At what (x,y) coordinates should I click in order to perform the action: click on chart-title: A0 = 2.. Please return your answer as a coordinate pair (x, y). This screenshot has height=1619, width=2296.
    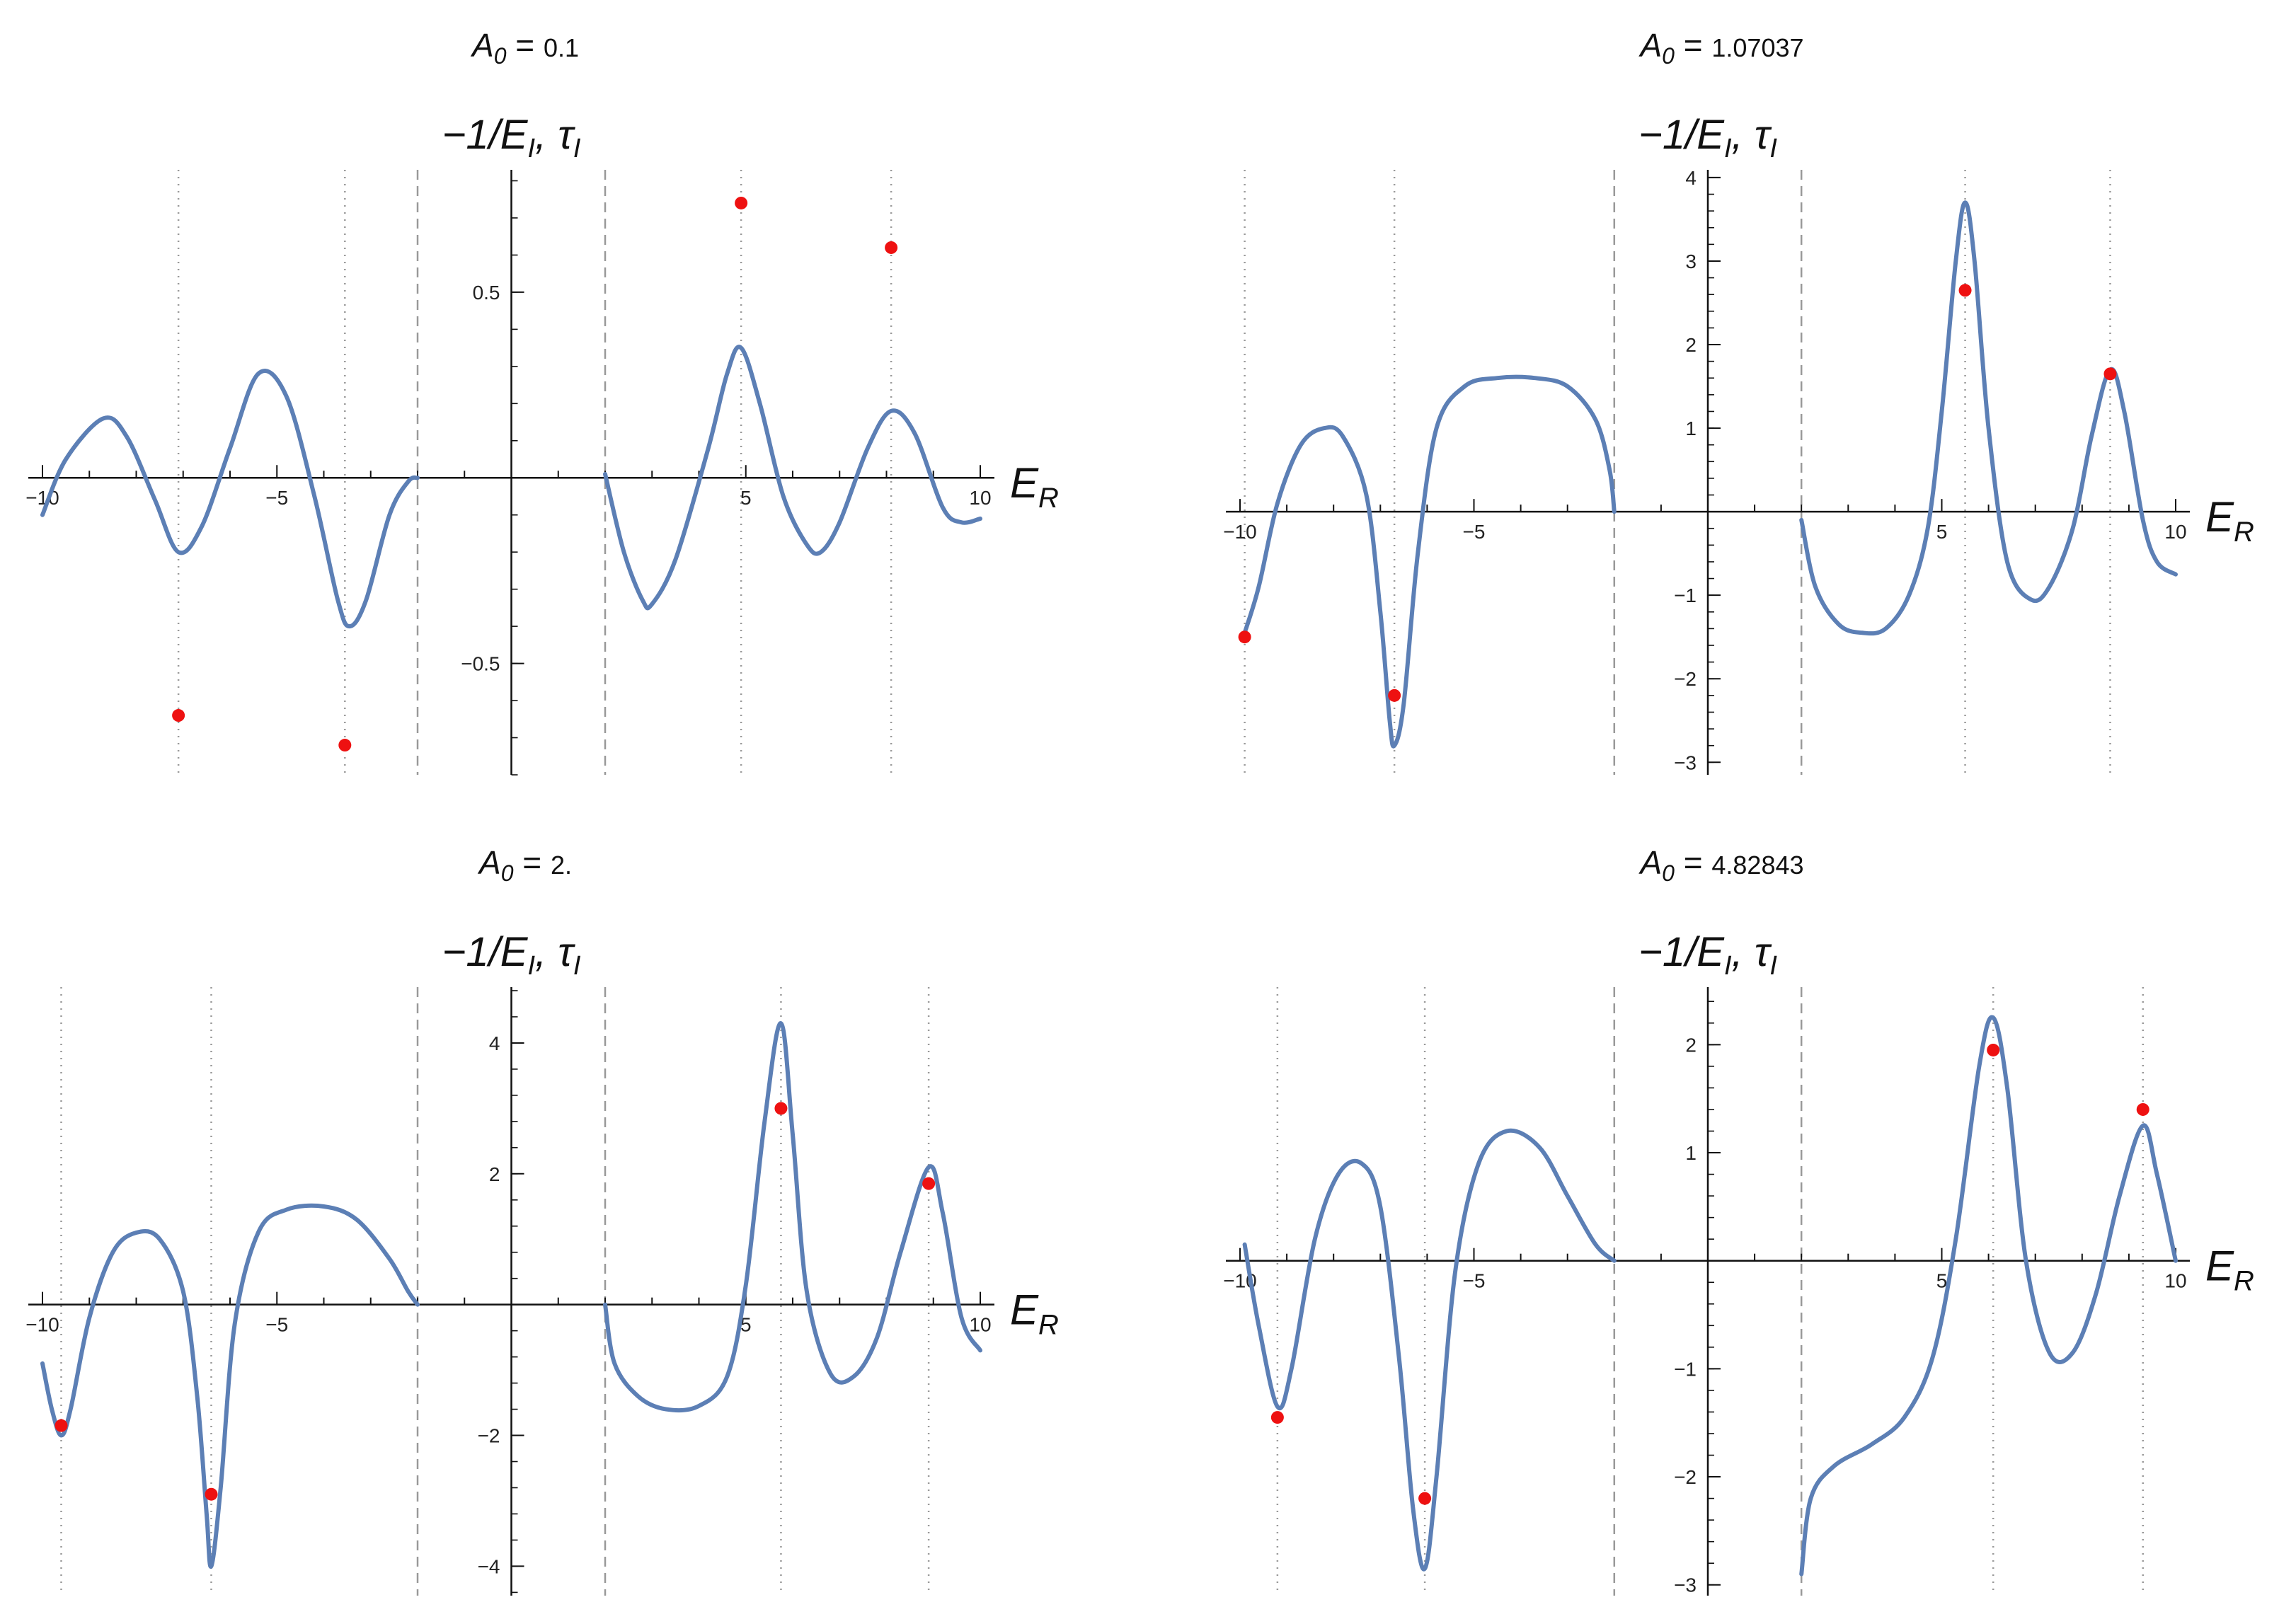
    Looking at the image, I should click on (524, 865).